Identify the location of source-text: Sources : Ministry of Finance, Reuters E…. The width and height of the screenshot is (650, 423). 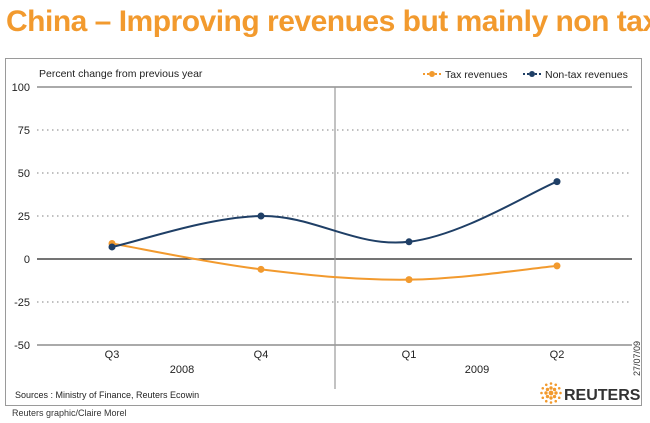
(107, 395).